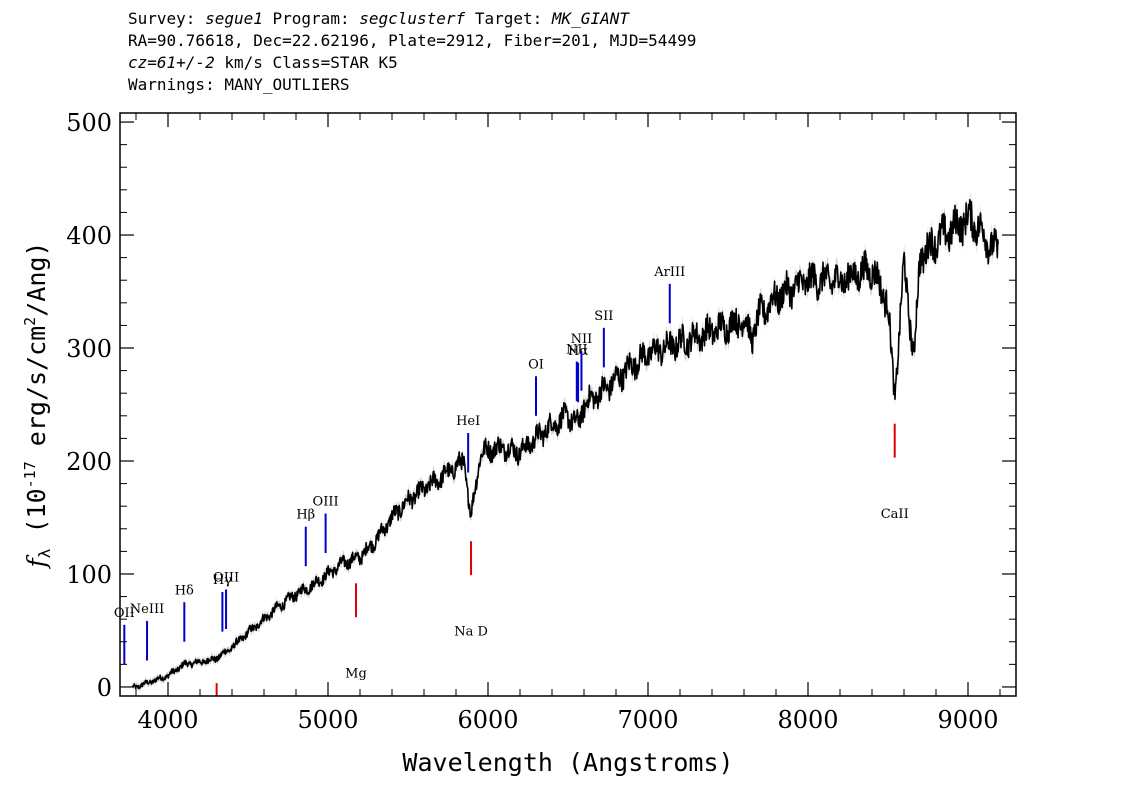 The height and width of the screenshot is (810, 1134). Describe the element at coordinates (669, 272) in the screenshot. I see `emission-line-label: ArIII` at that location.